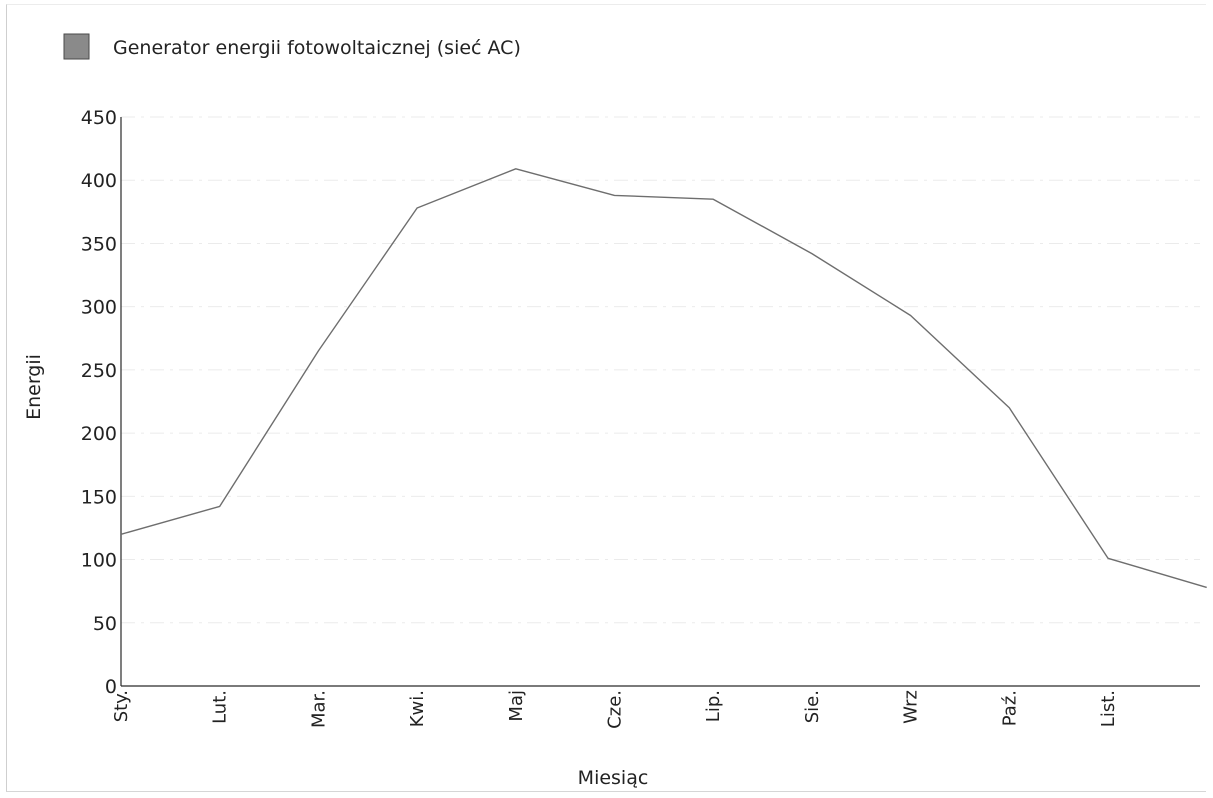  I want to click on y-axis-ticks: 0 50 100 150 200 250 300 350 400 450, so click(99, 402).